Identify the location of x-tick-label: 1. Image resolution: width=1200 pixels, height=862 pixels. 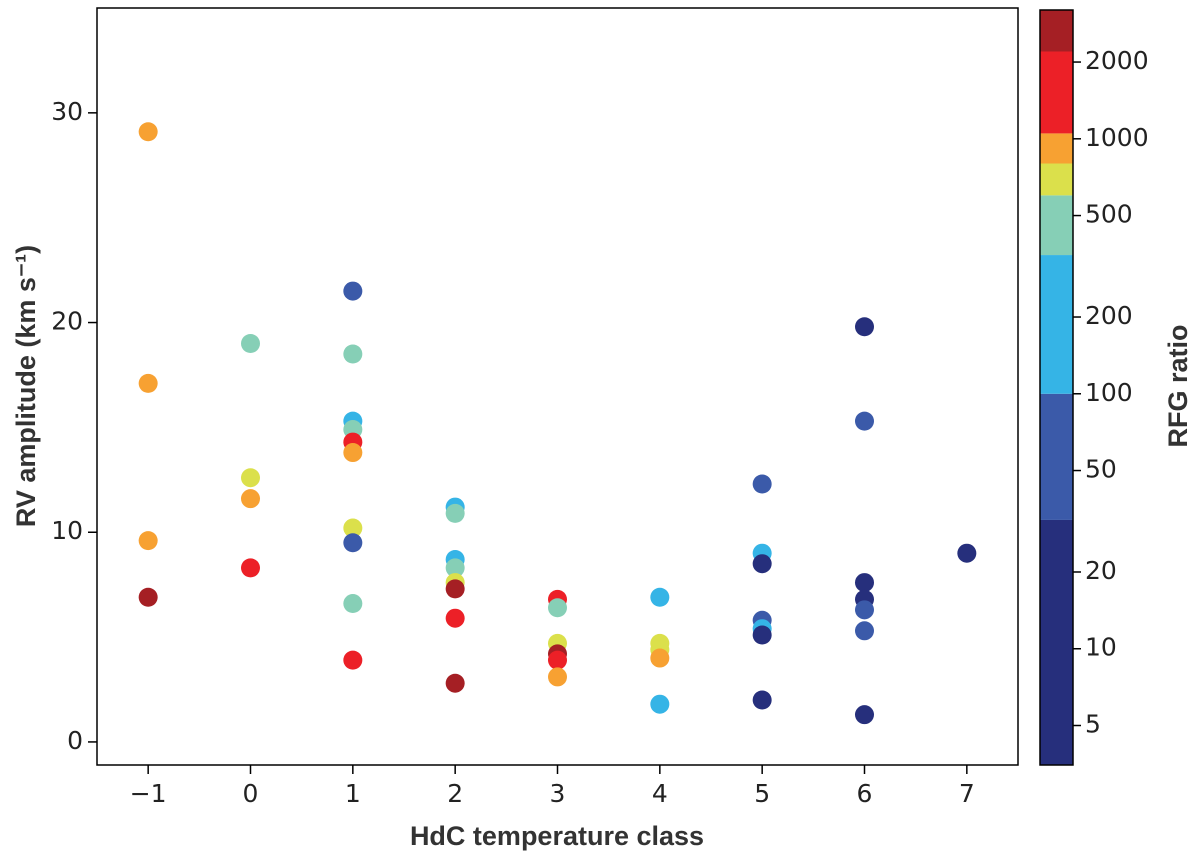
(353, 793).